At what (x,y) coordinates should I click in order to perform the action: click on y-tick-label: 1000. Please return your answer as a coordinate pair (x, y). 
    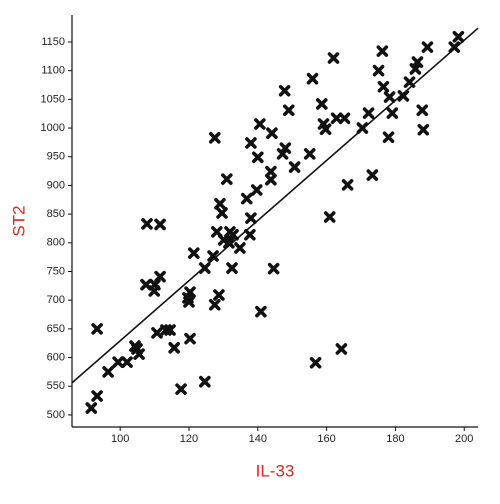
    Looking at the image, I should click on (53, 128).